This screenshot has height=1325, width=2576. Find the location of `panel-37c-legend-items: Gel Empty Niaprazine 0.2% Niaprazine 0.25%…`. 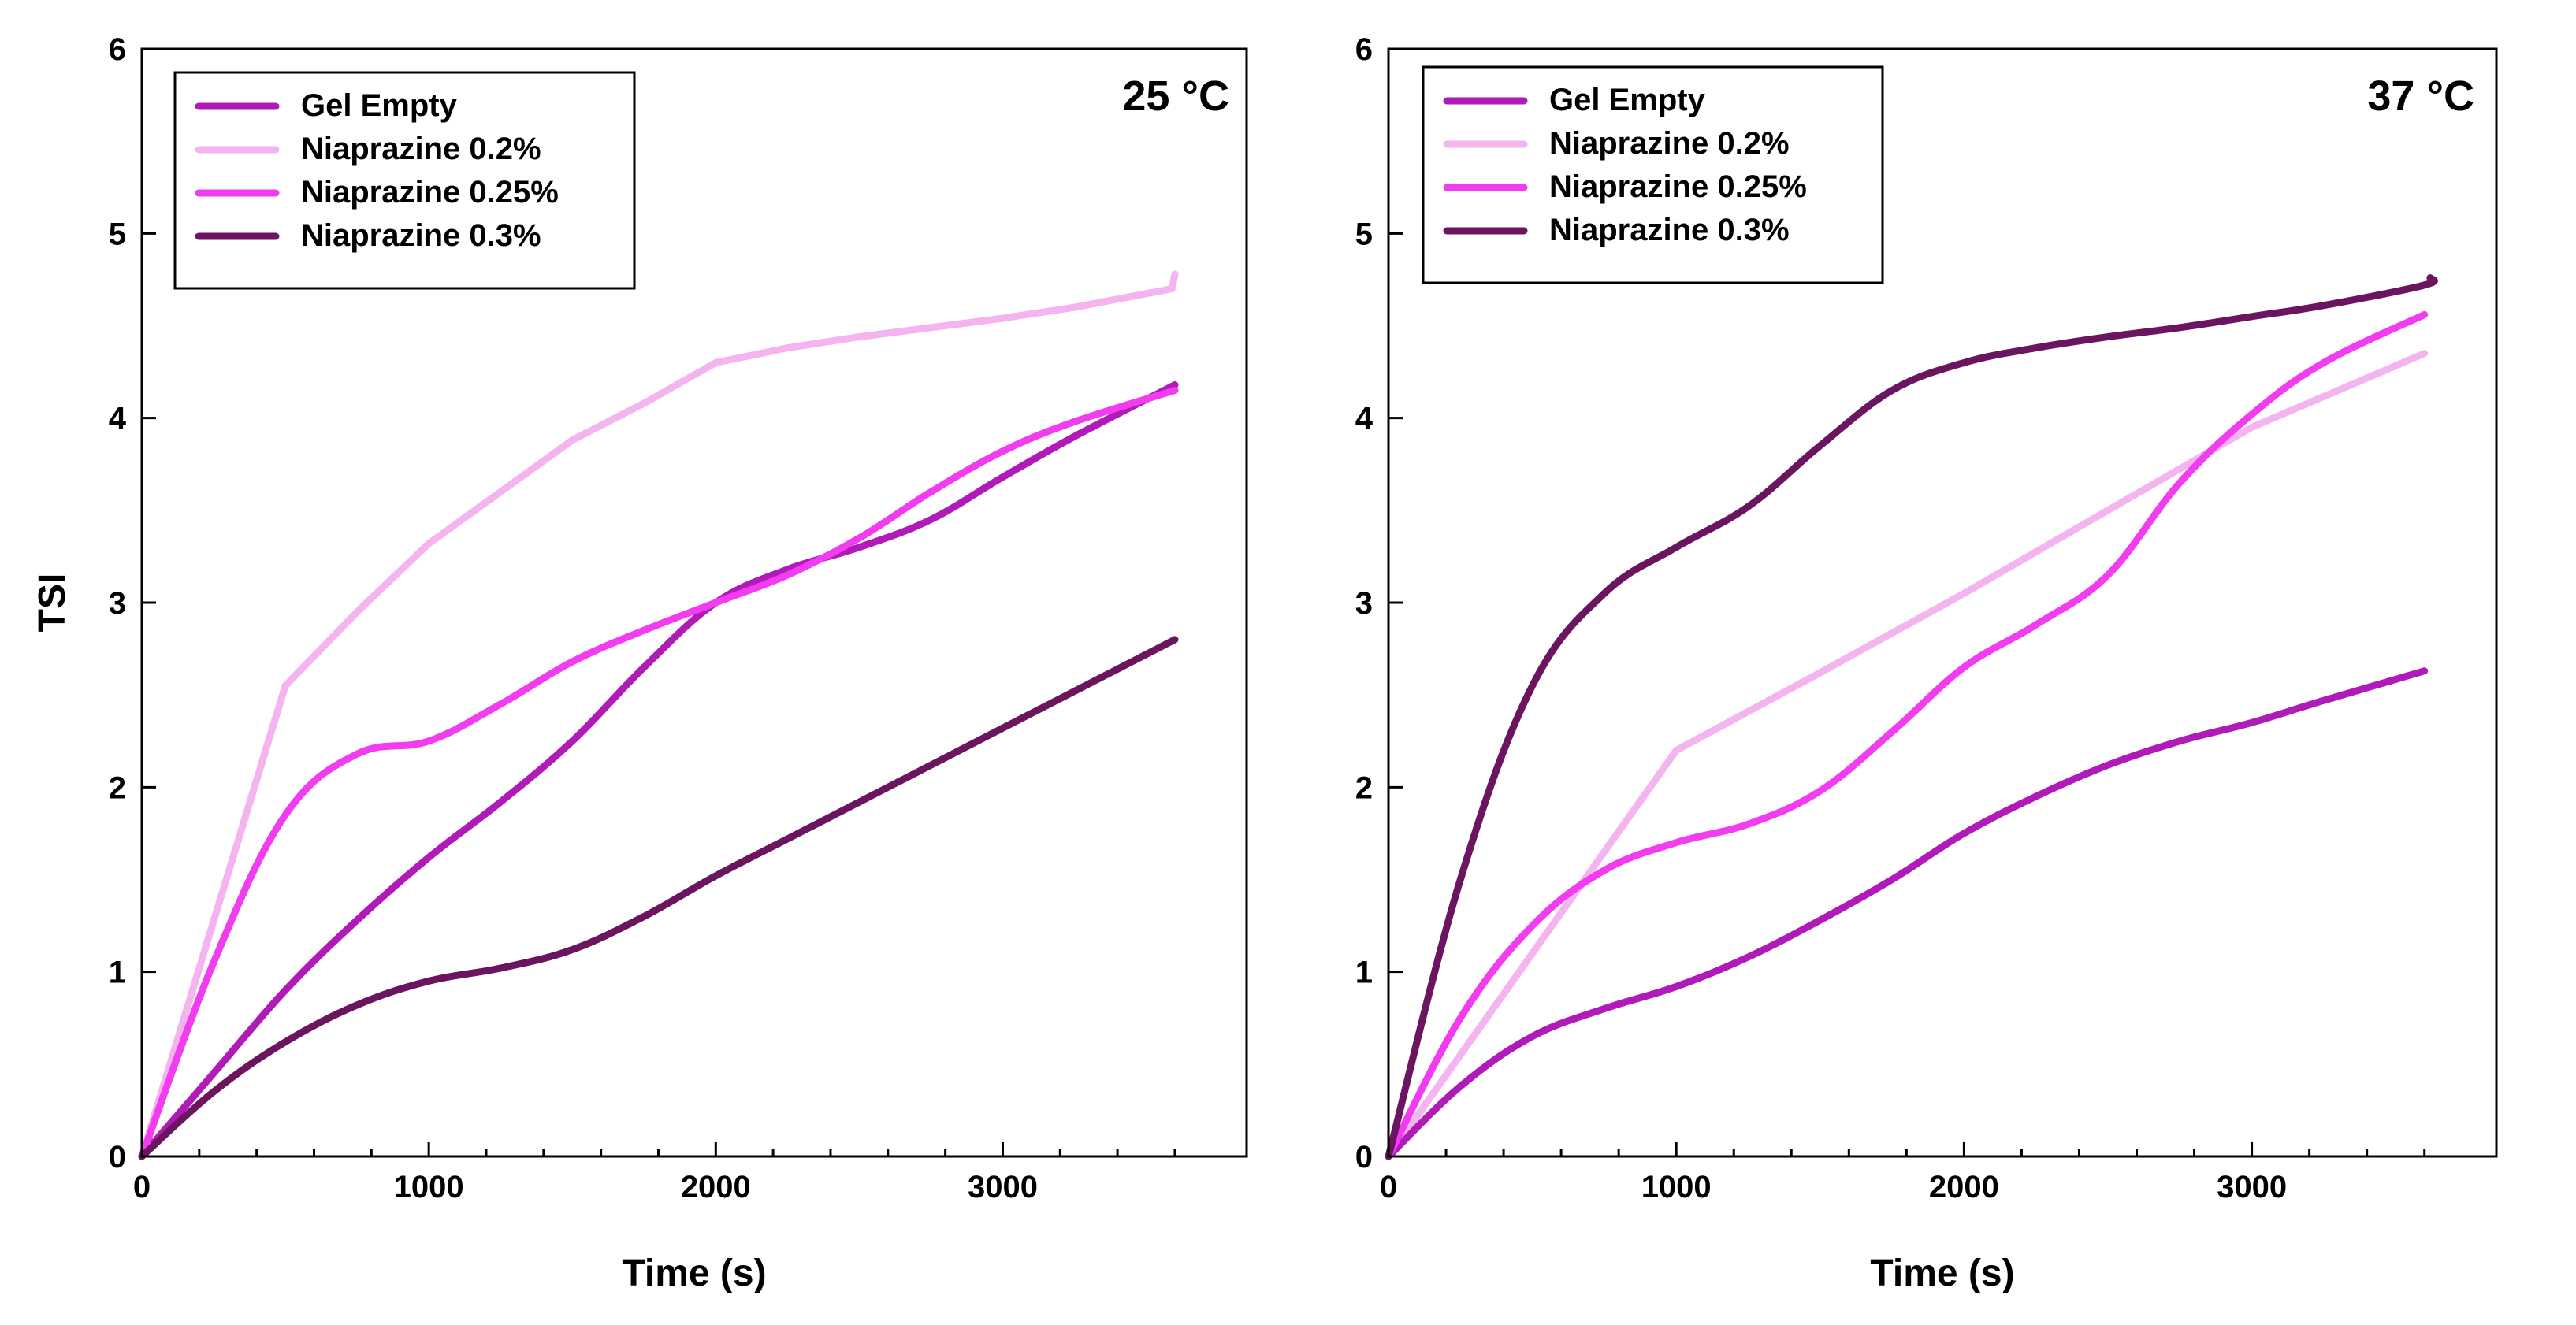

panel-37c-legend-items: Gel Empty Niaprazine 0.2% Niaprazine 0.25%… is located at coordinates (1625, 165).